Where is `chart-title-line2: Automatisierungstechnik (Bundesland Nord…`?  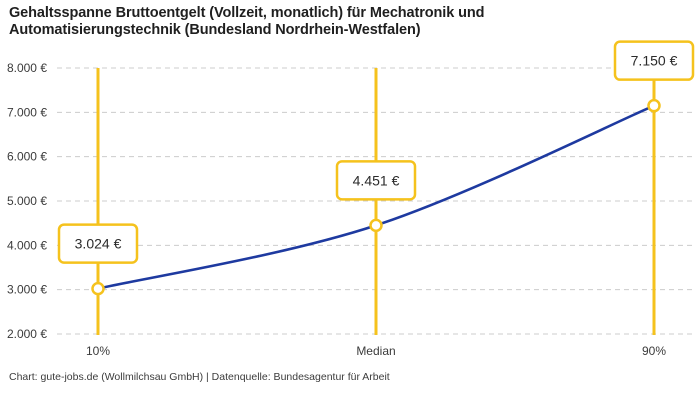
chart-title-line2: Automatisierungstechnik (Bundesland Nord… is located at coordinates (215, 29).